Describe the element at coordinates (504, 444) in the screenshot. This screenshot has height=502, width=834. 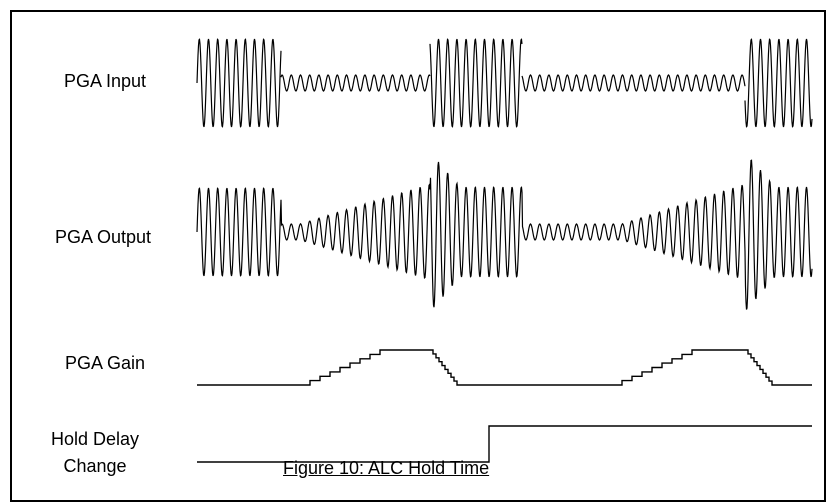
I see `hold-delay-signal` at that location.